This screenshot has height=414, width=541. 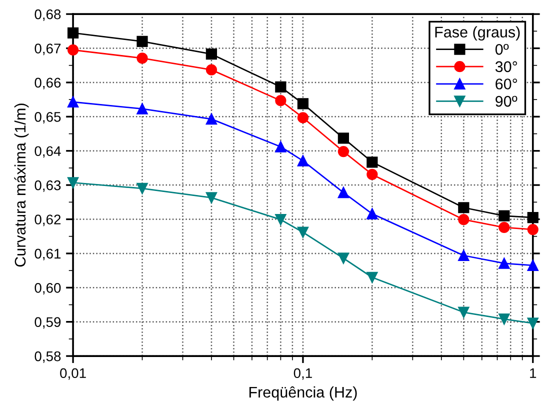 I want to click on legend-label: 90º, so click(x=507, y=101).